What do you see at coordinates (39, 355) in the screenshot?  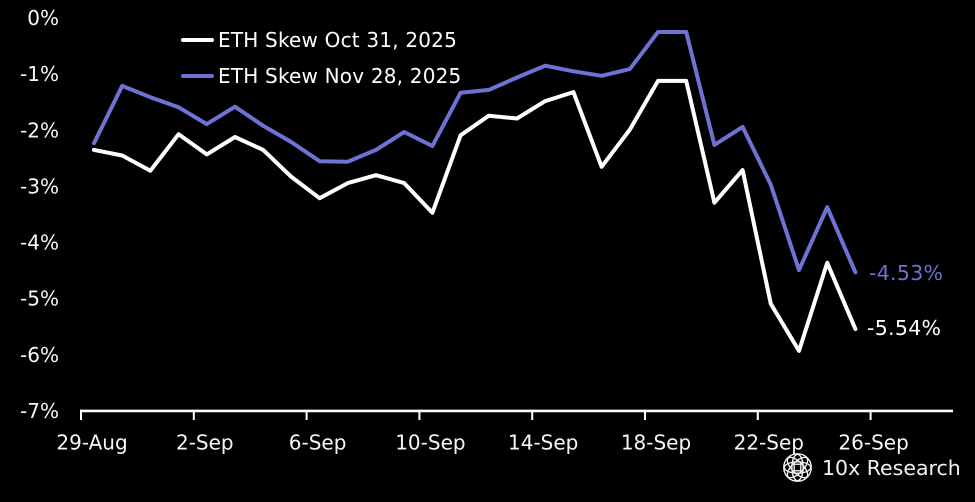 I see `y-axis-label: -6%` at bounding box center [39, 355].